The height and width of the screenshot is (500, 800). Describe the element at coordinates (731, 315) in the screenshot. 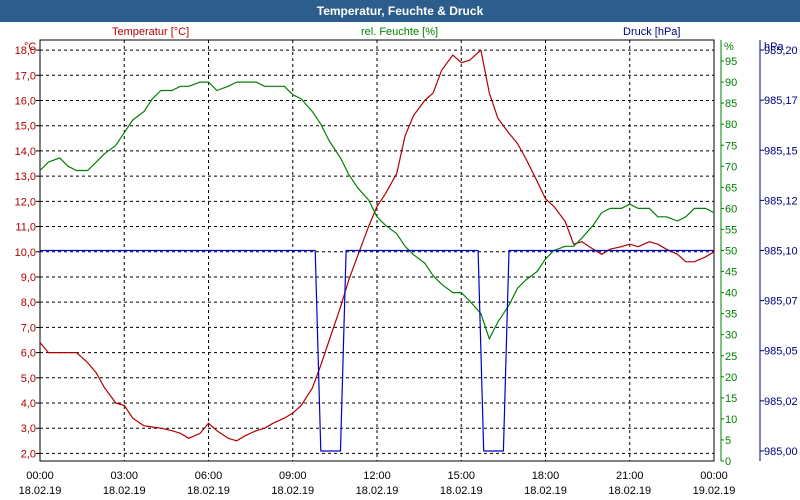

I see `humidity-tick-label: 35` at that location.